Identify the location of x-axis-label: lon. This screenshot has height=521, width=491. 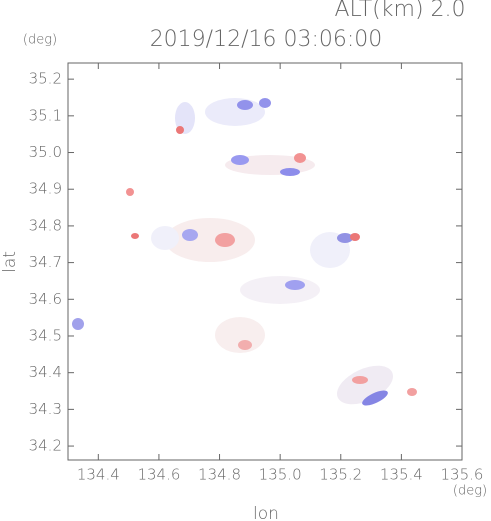
(266, 512).